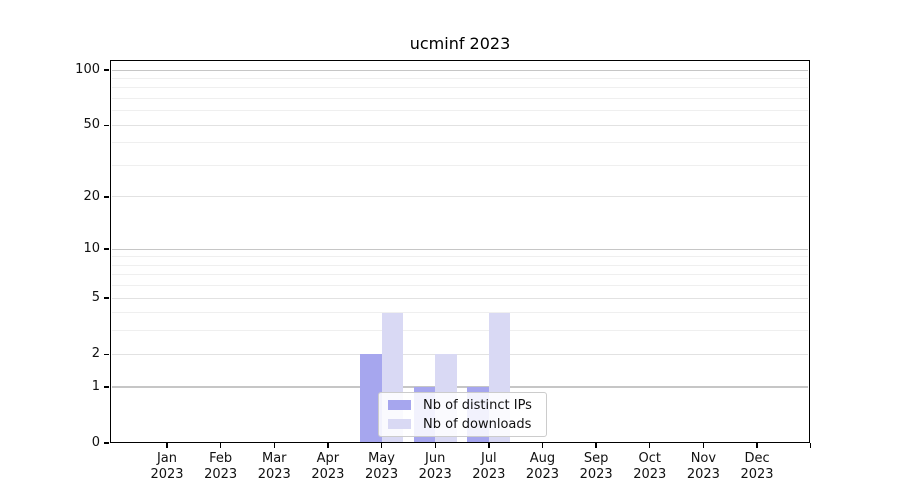 Image resolution: width=900 pixels, height=500 pixels. I want to click on legend-item-downloads: Nb of downloads, so click(462, 424).